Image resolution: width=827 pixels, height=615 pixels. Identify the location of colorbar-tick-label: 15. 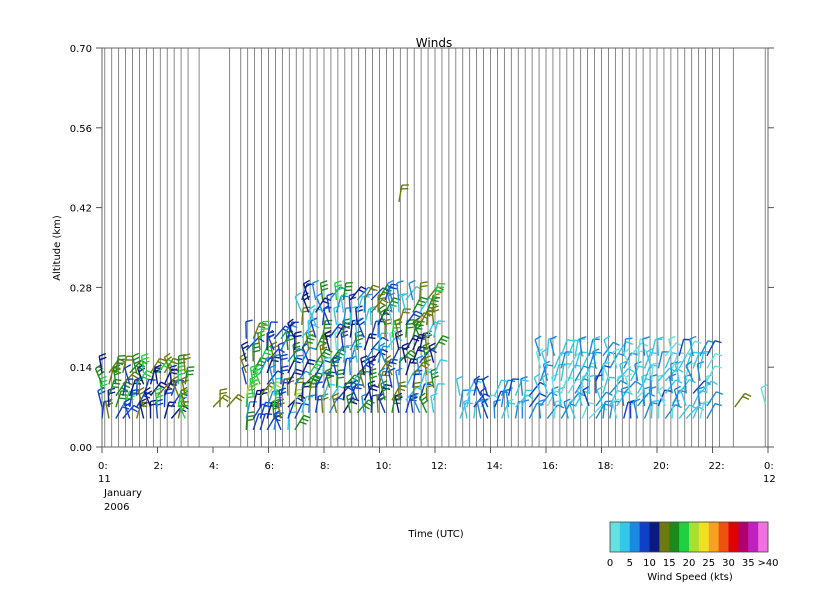
(669, 563).